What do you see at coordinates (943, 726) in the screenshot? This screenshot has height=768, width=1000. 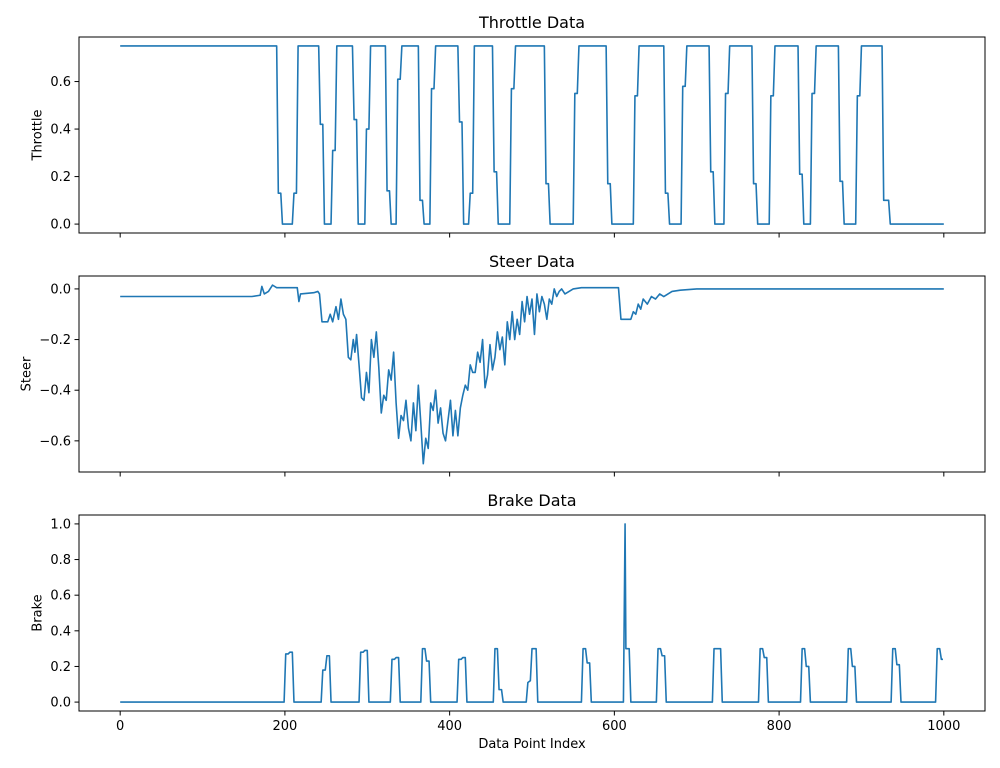 I see `x-tick-label: 1000` at bounding box center [943, 726].